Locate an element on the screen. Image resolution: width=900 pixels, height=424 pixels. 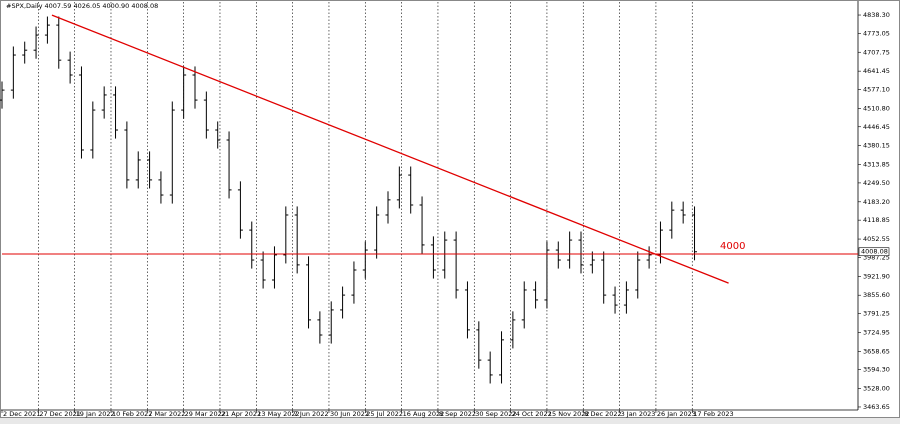
x-tick-label: 8 Sep 2022 is located at coordinates (457, 414).